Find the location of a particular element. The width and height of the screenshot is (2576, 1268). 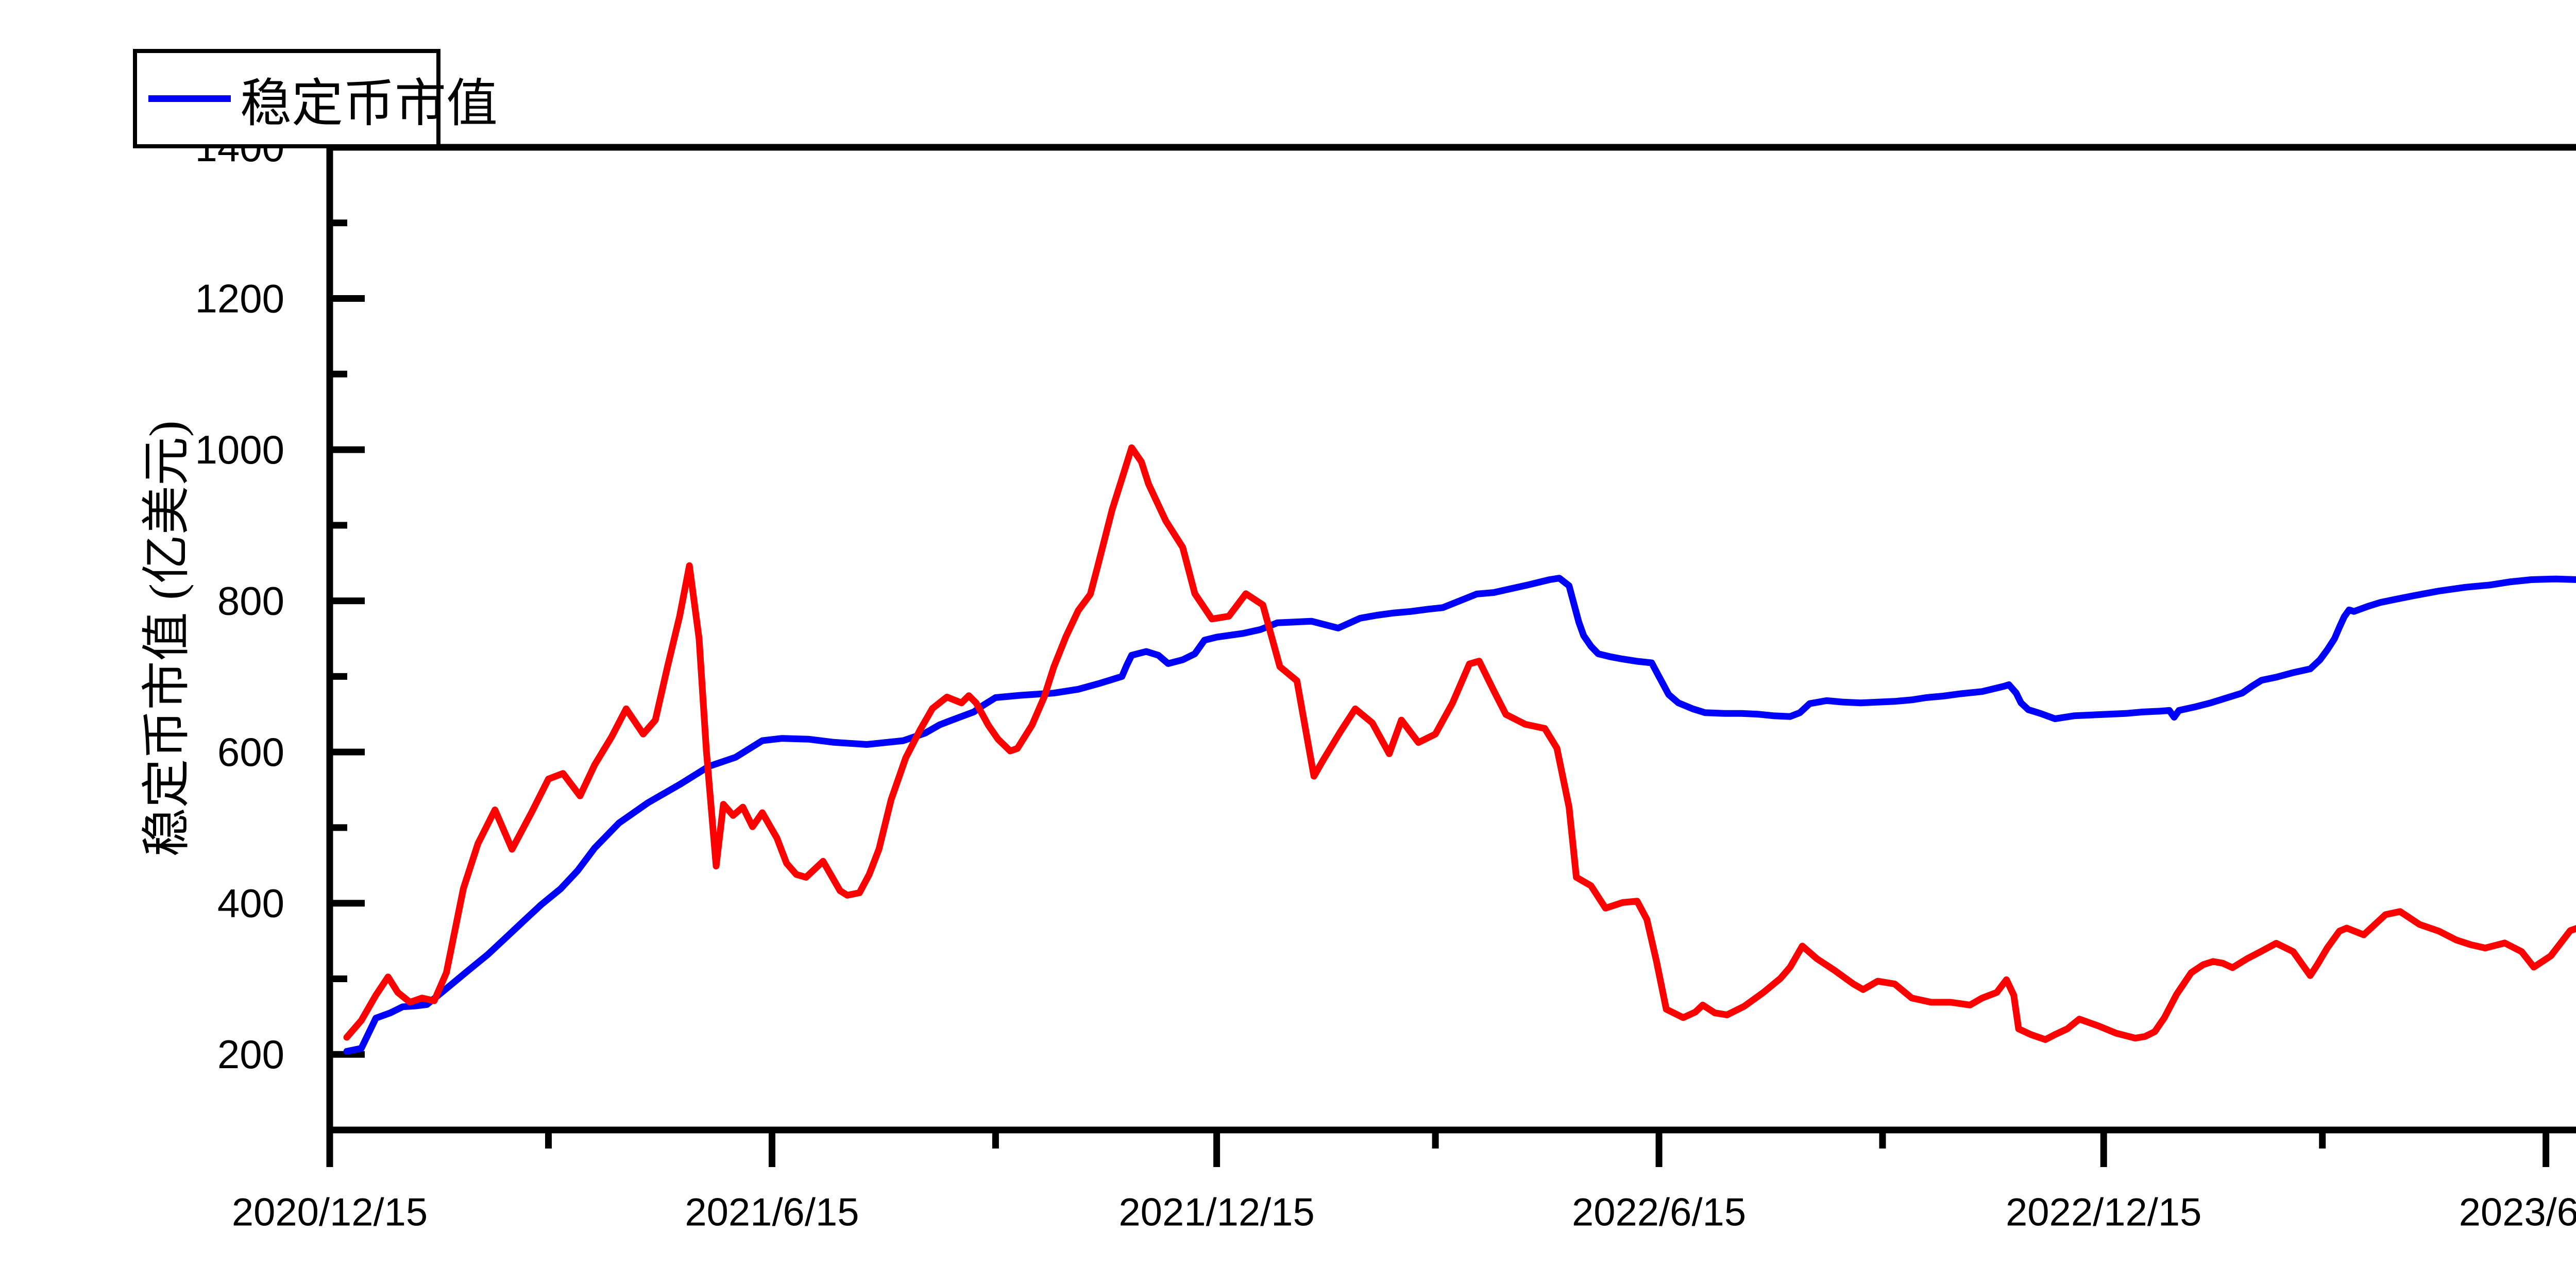

x-axis-tick-label: 2022/6/15 is located at coordinates (1659, 1213).